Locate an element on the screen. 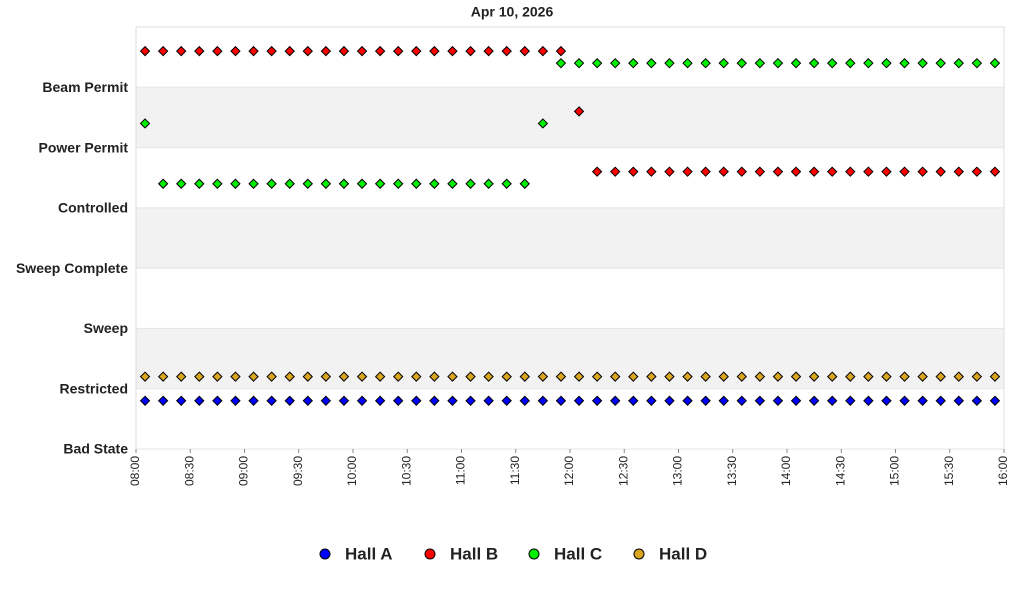  x-tick-label: 16:00 is located at coordinates (1003, 471).